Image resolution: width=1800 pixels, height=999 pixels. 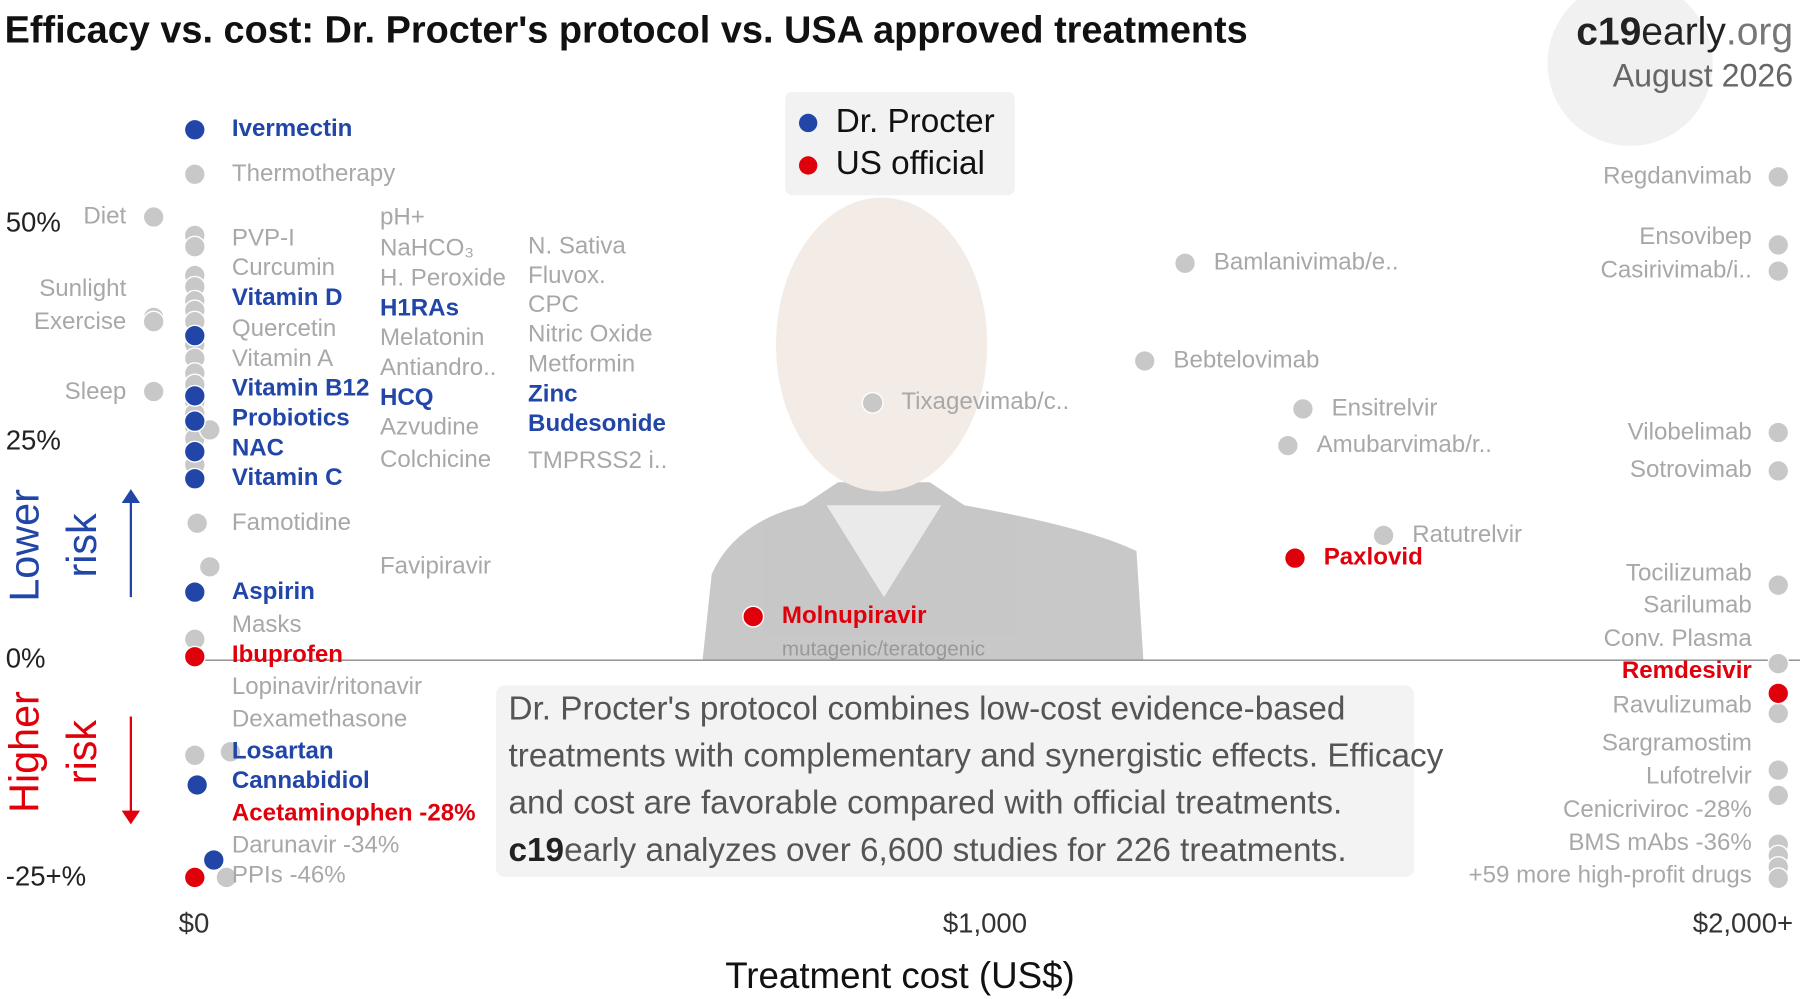 What do you see at coordinates (407, 397) in the screenshot?
I see `treatment-label: HCQ` at bounding box center [407, 397].